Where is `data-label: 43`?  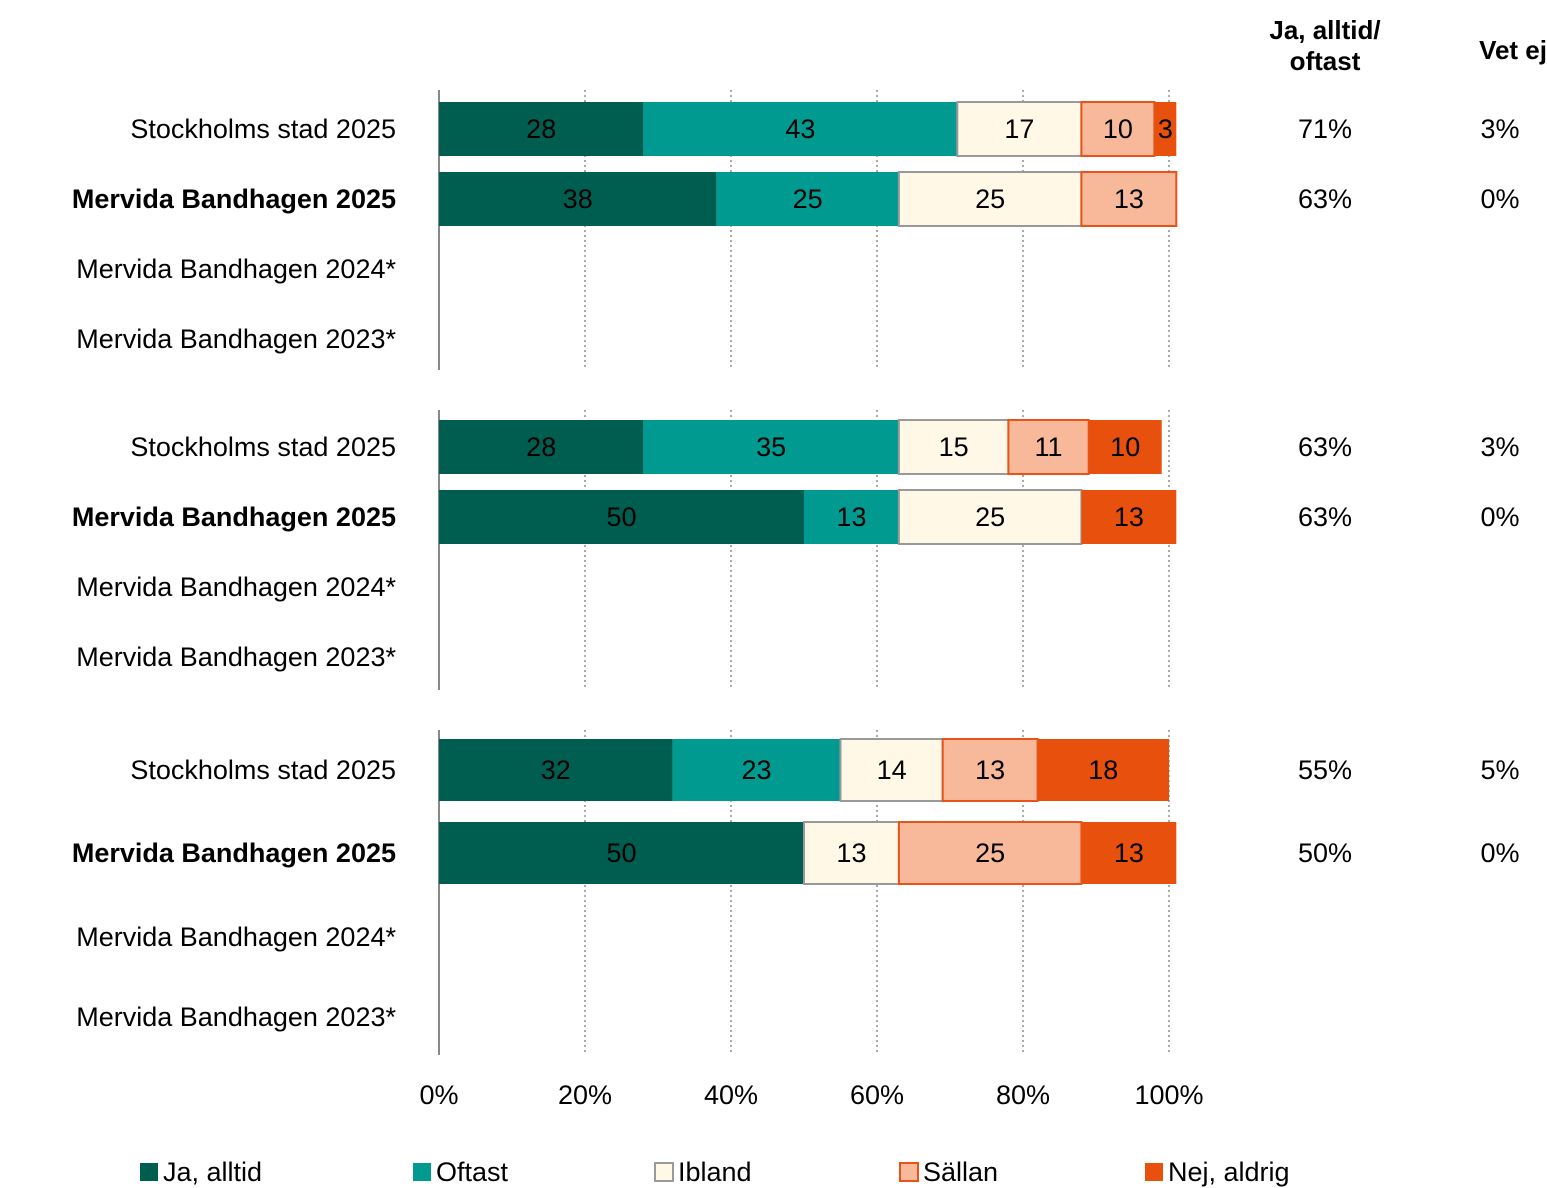
data-label: 43 is located at coordinates (800, 129).